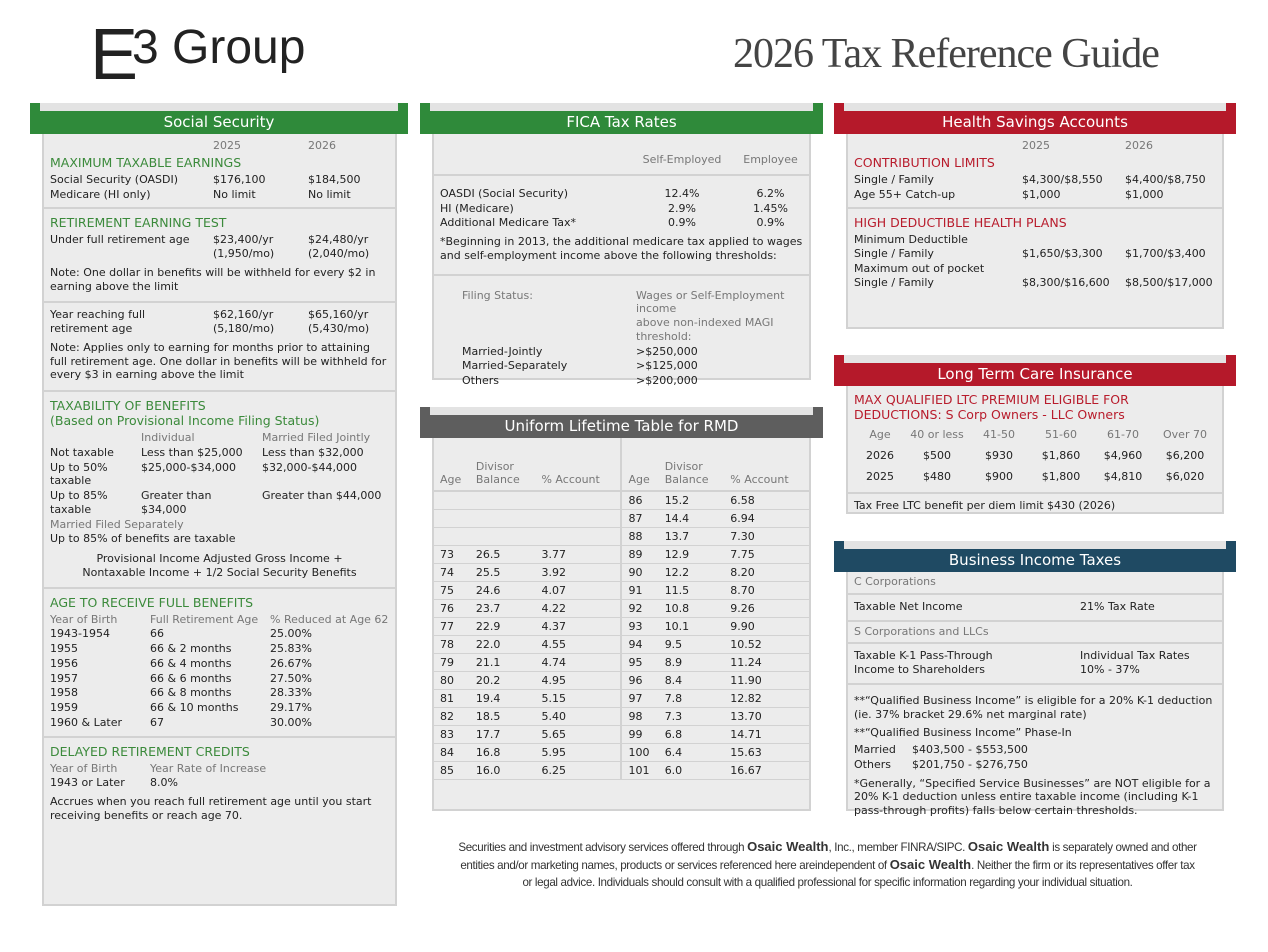 The height and width of the screenshot is (952, 1268). I want to click on cell: $6,200, so click(1185, 455).